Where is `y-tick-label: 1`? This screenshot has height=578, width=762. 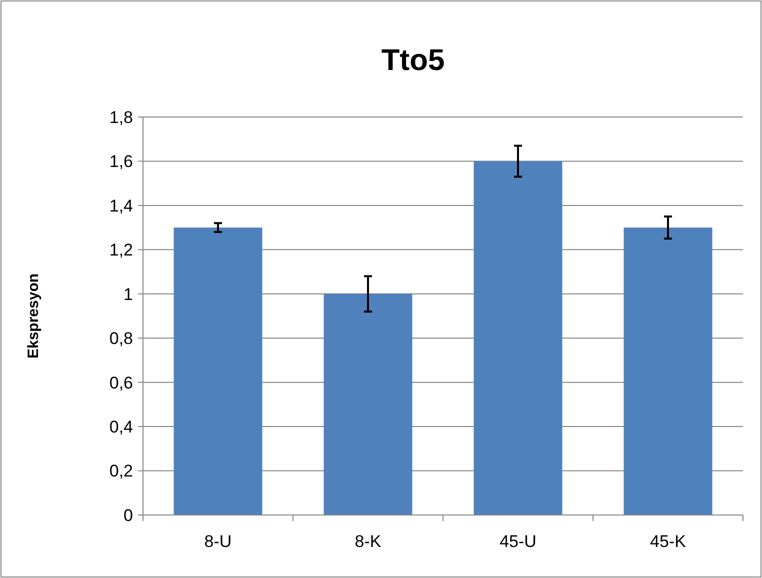 y-tick-label: 1 is located at coordinates (128, 294).